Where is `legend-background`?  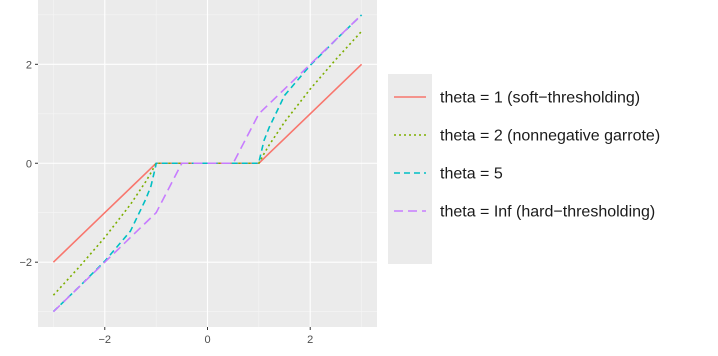
legend-background is located at coordinates (410, 169).